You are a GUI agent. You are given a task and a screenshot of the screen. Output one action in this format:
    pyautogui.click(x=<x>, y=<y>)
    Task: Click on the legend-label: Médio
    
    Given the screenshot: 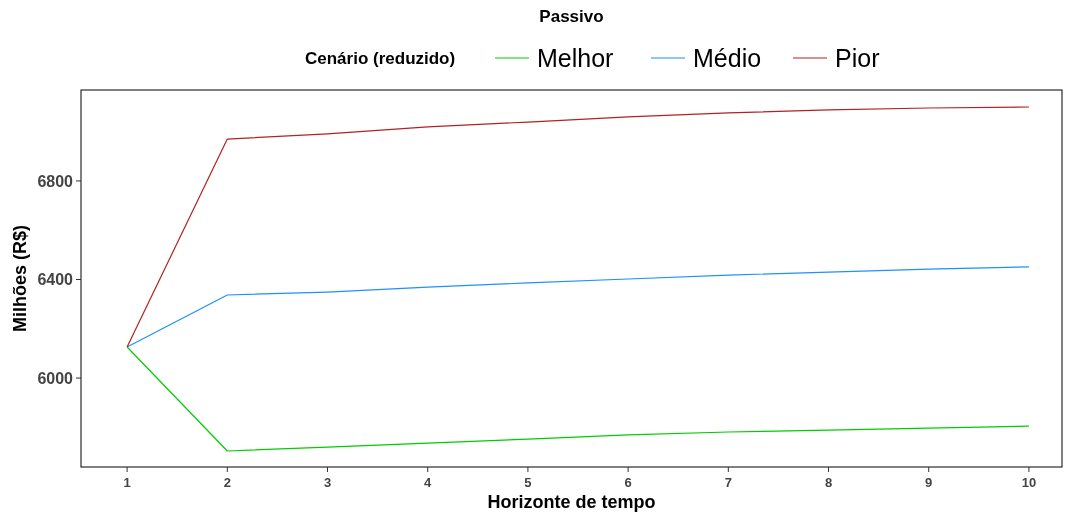 What is the action you would take?
    pyautogui.click(x=727, y=58)
    